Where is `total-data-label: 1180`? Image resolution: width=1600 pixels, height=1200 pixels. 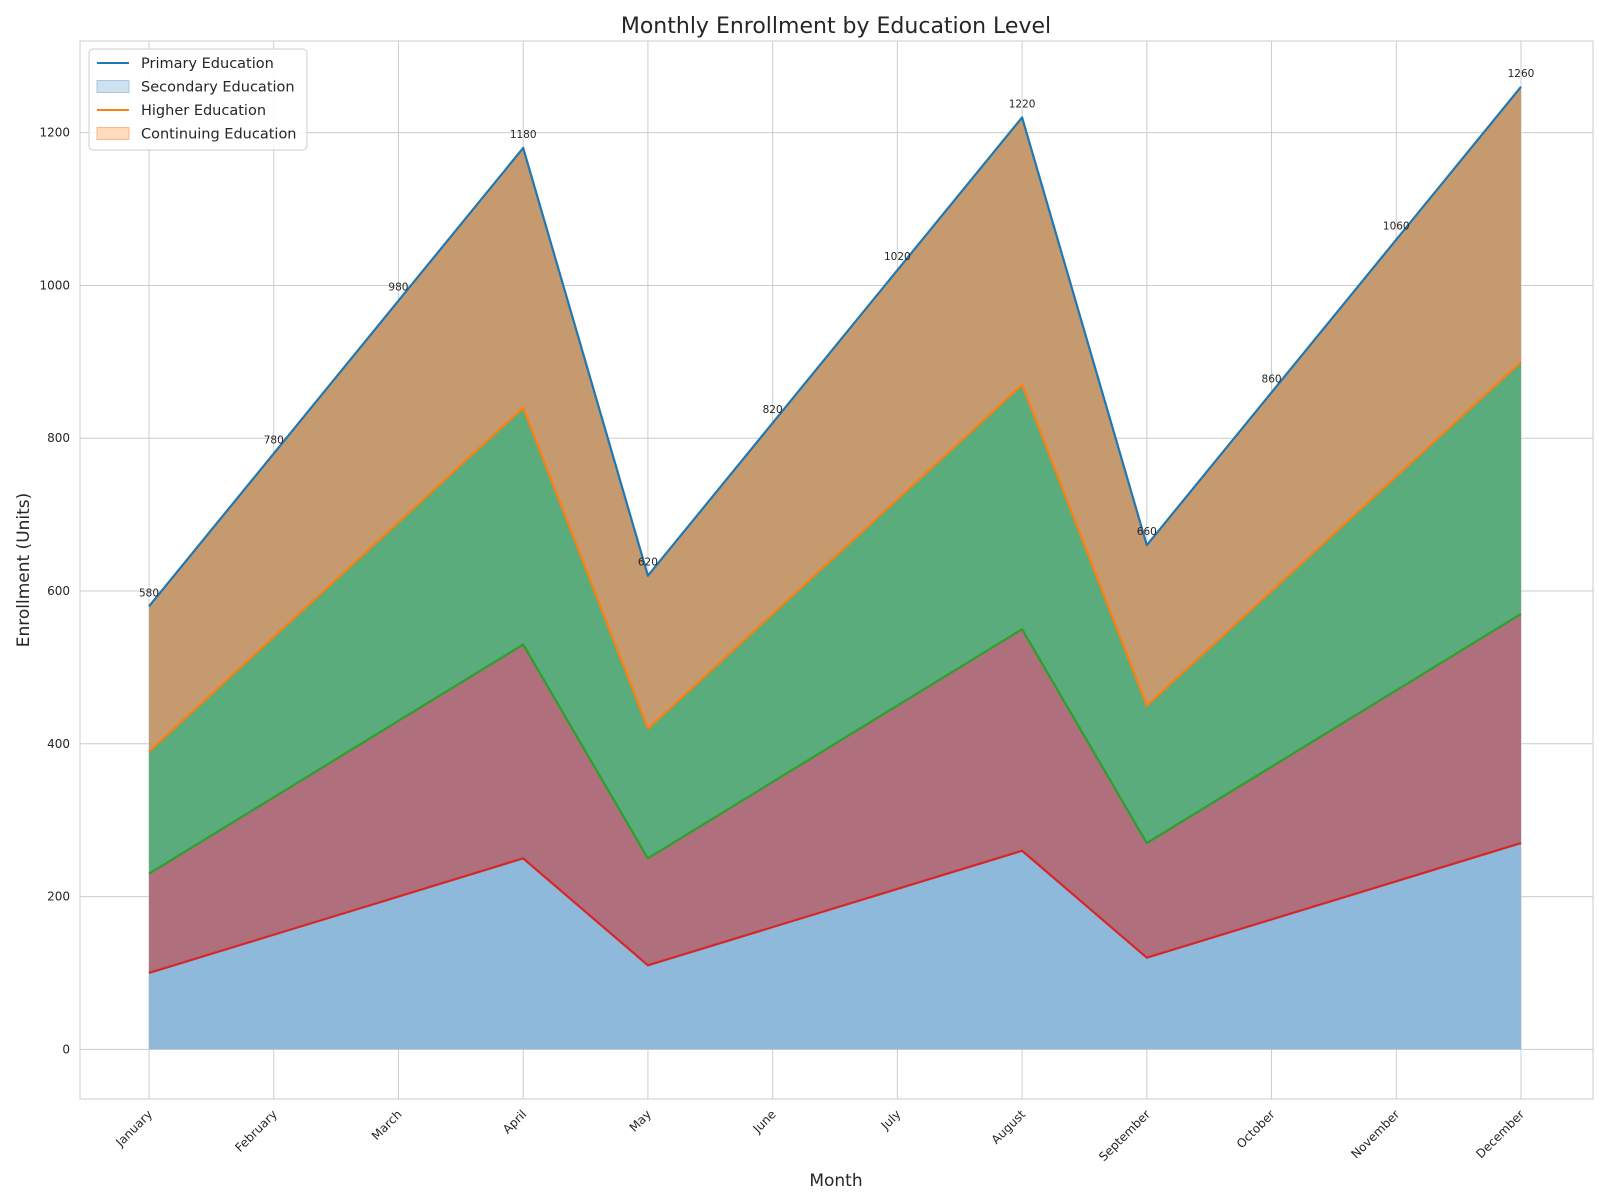 total-data-label: 1180 is located at coordinates (523, 135).